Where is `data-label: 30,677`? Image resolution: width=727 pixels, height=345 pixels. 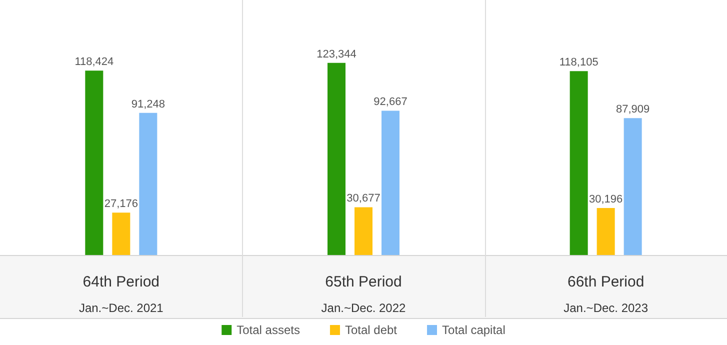
data-label: 30,677 is located at coordinates (363, 198).